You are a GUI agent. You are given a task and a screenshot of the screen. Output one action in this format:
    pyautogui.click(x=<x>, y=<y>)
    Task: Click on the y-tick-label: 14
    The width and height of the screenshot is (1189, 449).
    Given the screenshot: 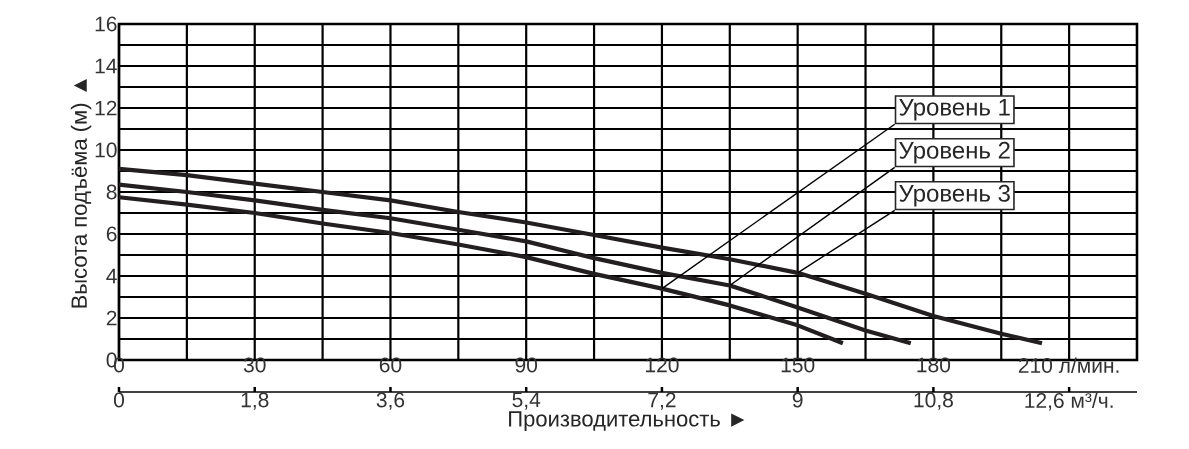 What is the action you would take?
    pyautogui.click(x=106, y=66)
    